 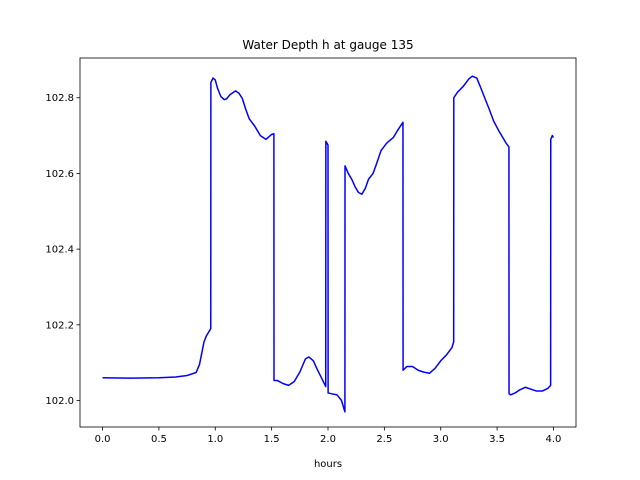 What do you see at coordinates (384, 439) in the screenshot?
I see `x-tick-label: 2.5` at bounding box center [384, 439].